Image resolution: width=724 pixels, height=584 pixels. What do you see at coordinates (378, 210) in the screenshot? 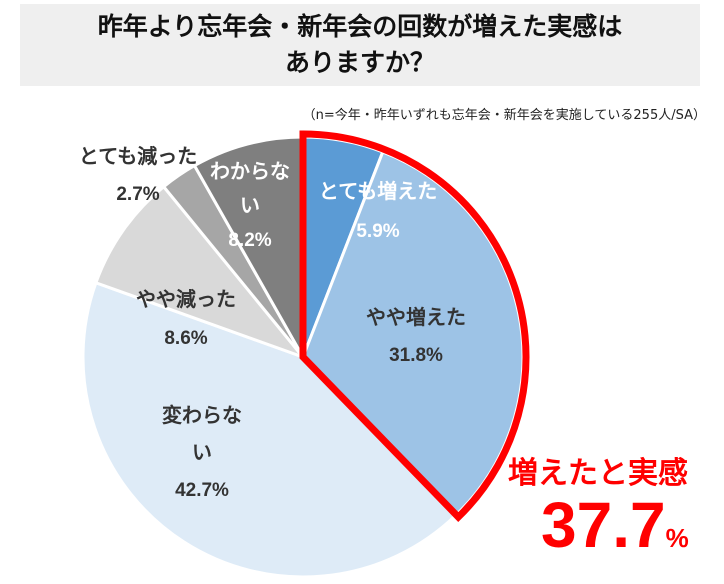
I see `slice-label-1: とても増えた 5.9%` at bounding box center [378, 210].